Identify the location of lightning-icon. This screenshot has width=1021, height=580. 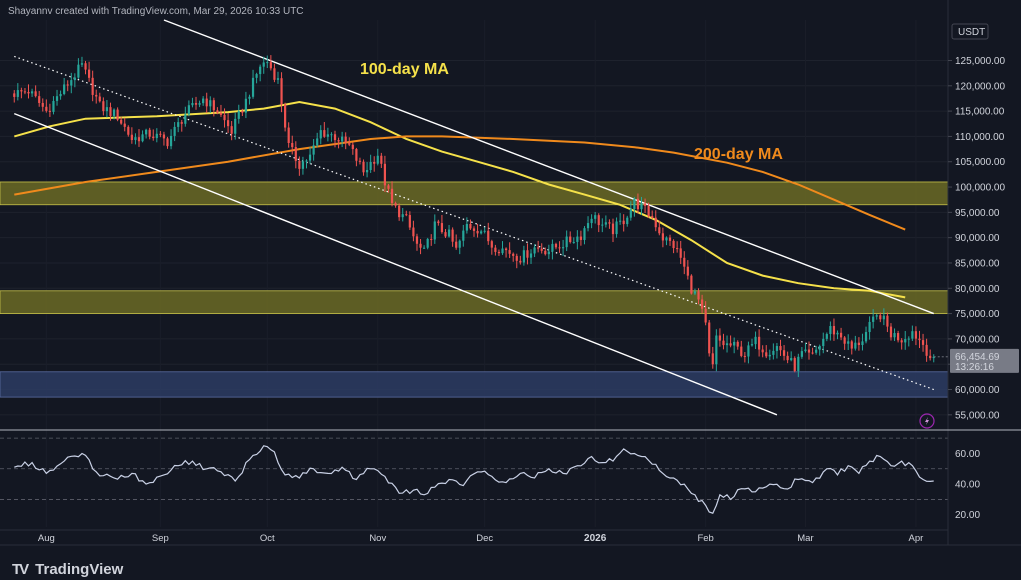
(927, 421).